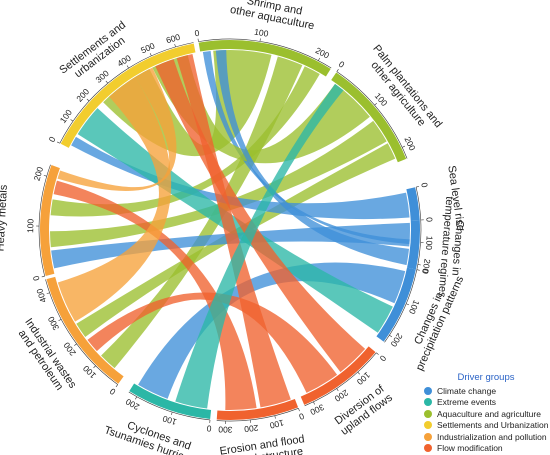 Image resolution: width=550 pixels, height=455 pixels. I want to click on sector-axis-erosion, so click(257, 415).